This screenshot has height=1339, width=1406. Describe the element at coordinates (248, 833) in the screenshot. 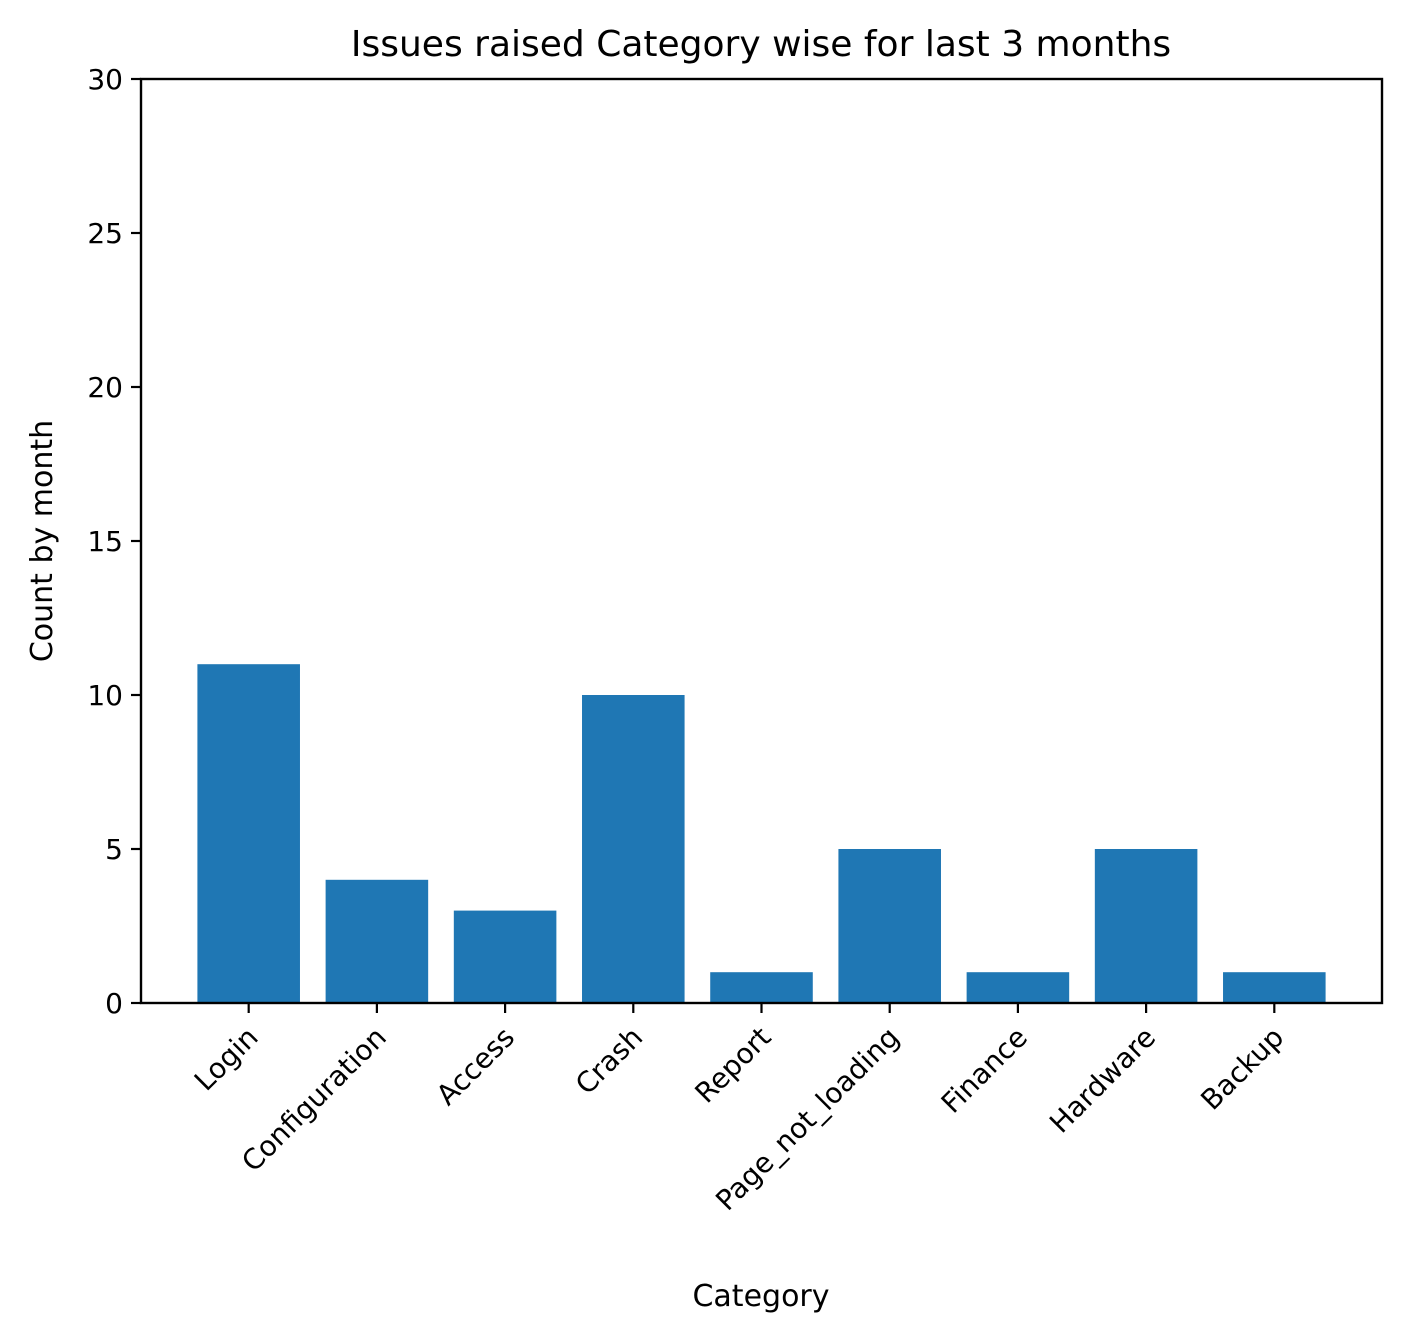

I see `bar-login` at that location.